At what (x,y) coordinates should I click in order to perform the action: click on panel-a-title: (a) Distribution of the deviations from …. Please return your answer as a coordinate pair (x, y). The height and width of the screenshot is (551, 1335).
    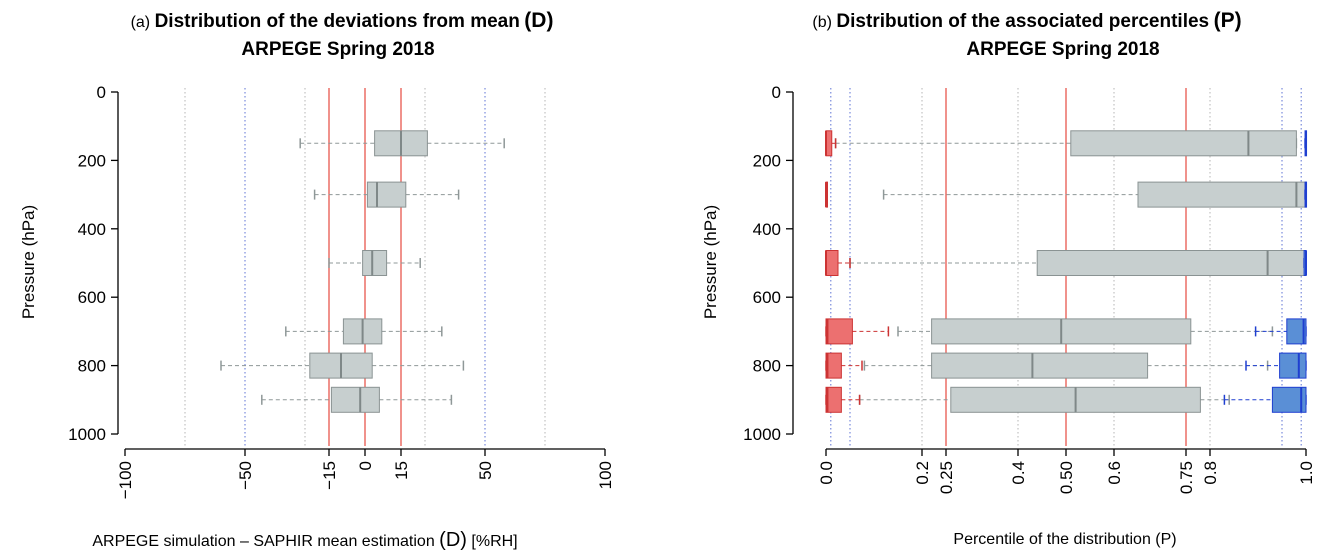
    Looking at the image, I should click on (342, 20).